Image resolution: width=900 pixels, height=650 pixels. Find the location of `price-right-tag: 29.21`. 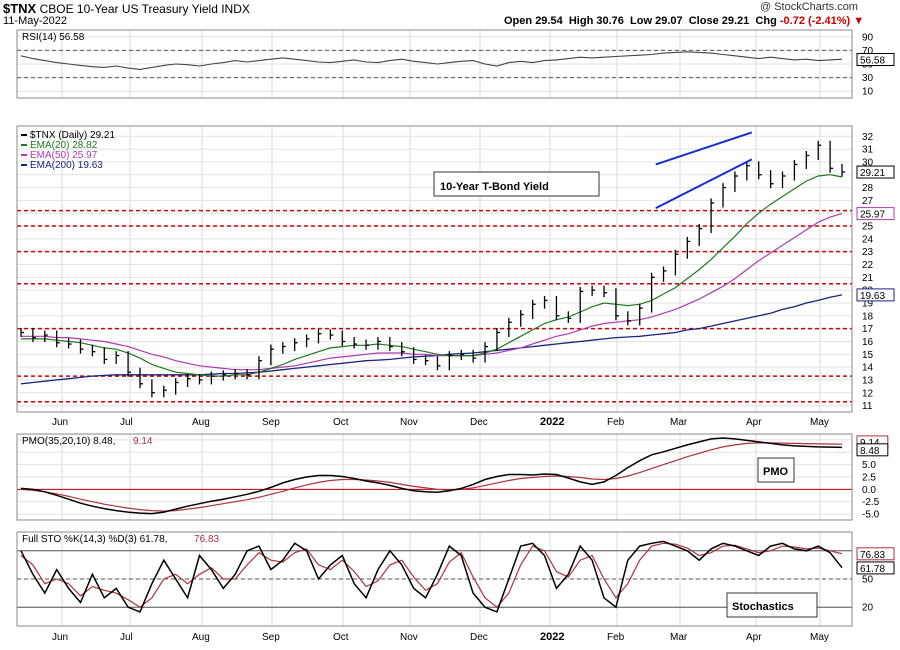

price-right-tag: 29.21 is located at coordinates (872, 173).